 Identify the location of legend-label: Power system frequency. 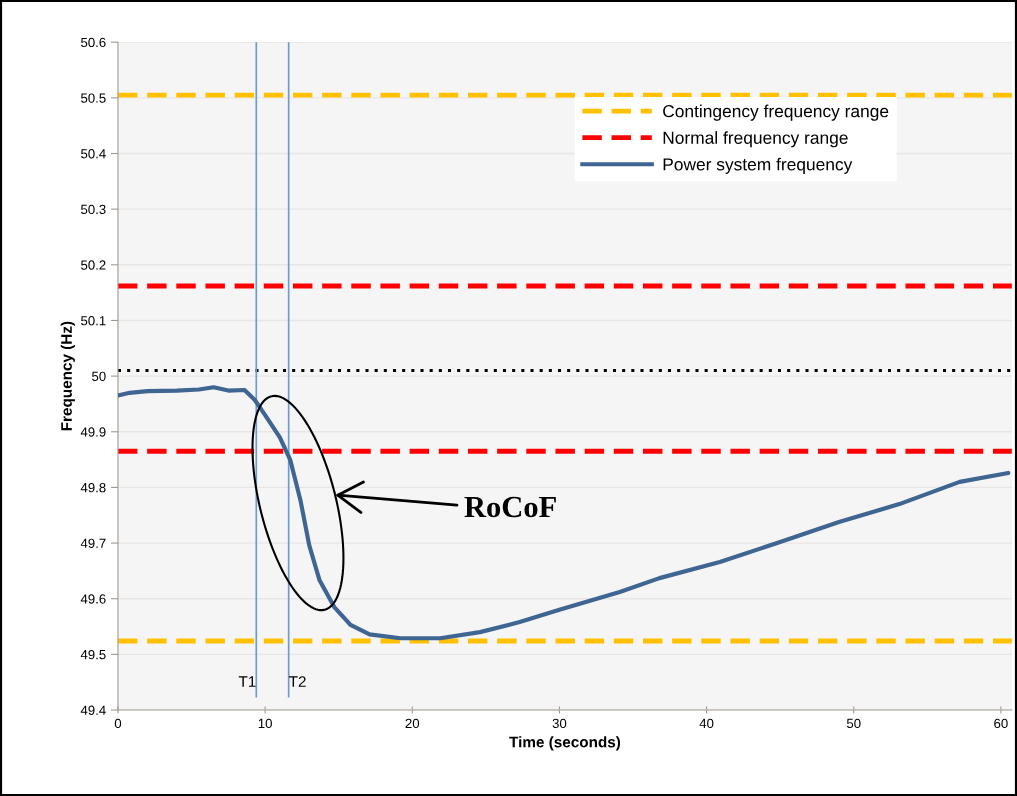
(758, 165).